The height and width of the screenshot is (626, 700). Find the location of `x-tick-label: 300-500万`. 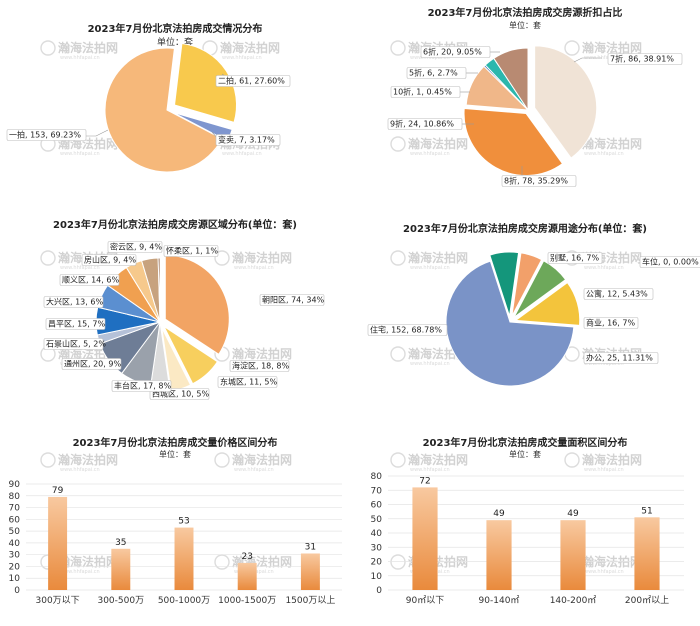

x-tick-label: 300-500万 is located at coordinates (120, 601).